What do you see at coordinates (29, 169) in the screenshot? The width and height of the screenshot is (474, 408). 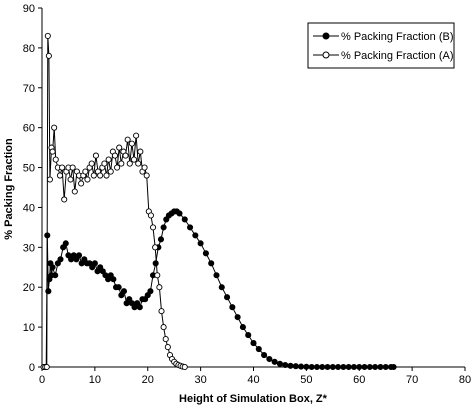 I see `y-tick-label: 50` at bounding box center [29, 169].